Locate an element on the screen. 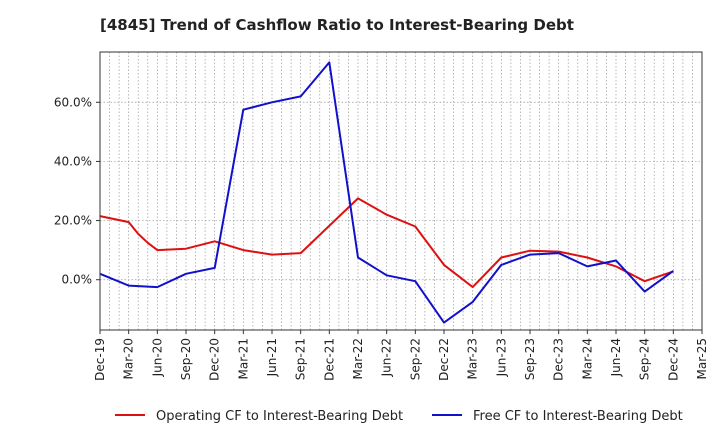 Image resolution: width=720 pixels, height=444 pixels. y-tick-label: 60.0% is located at coordinates (73, 102).